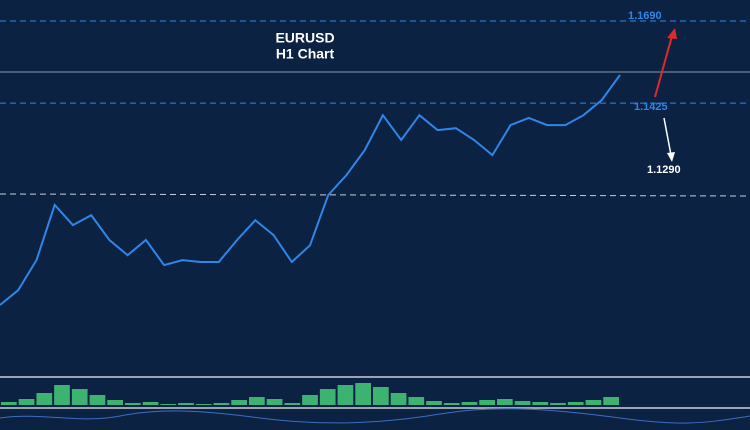  I want to click on level-label: 1.1425, so click(651, 107).